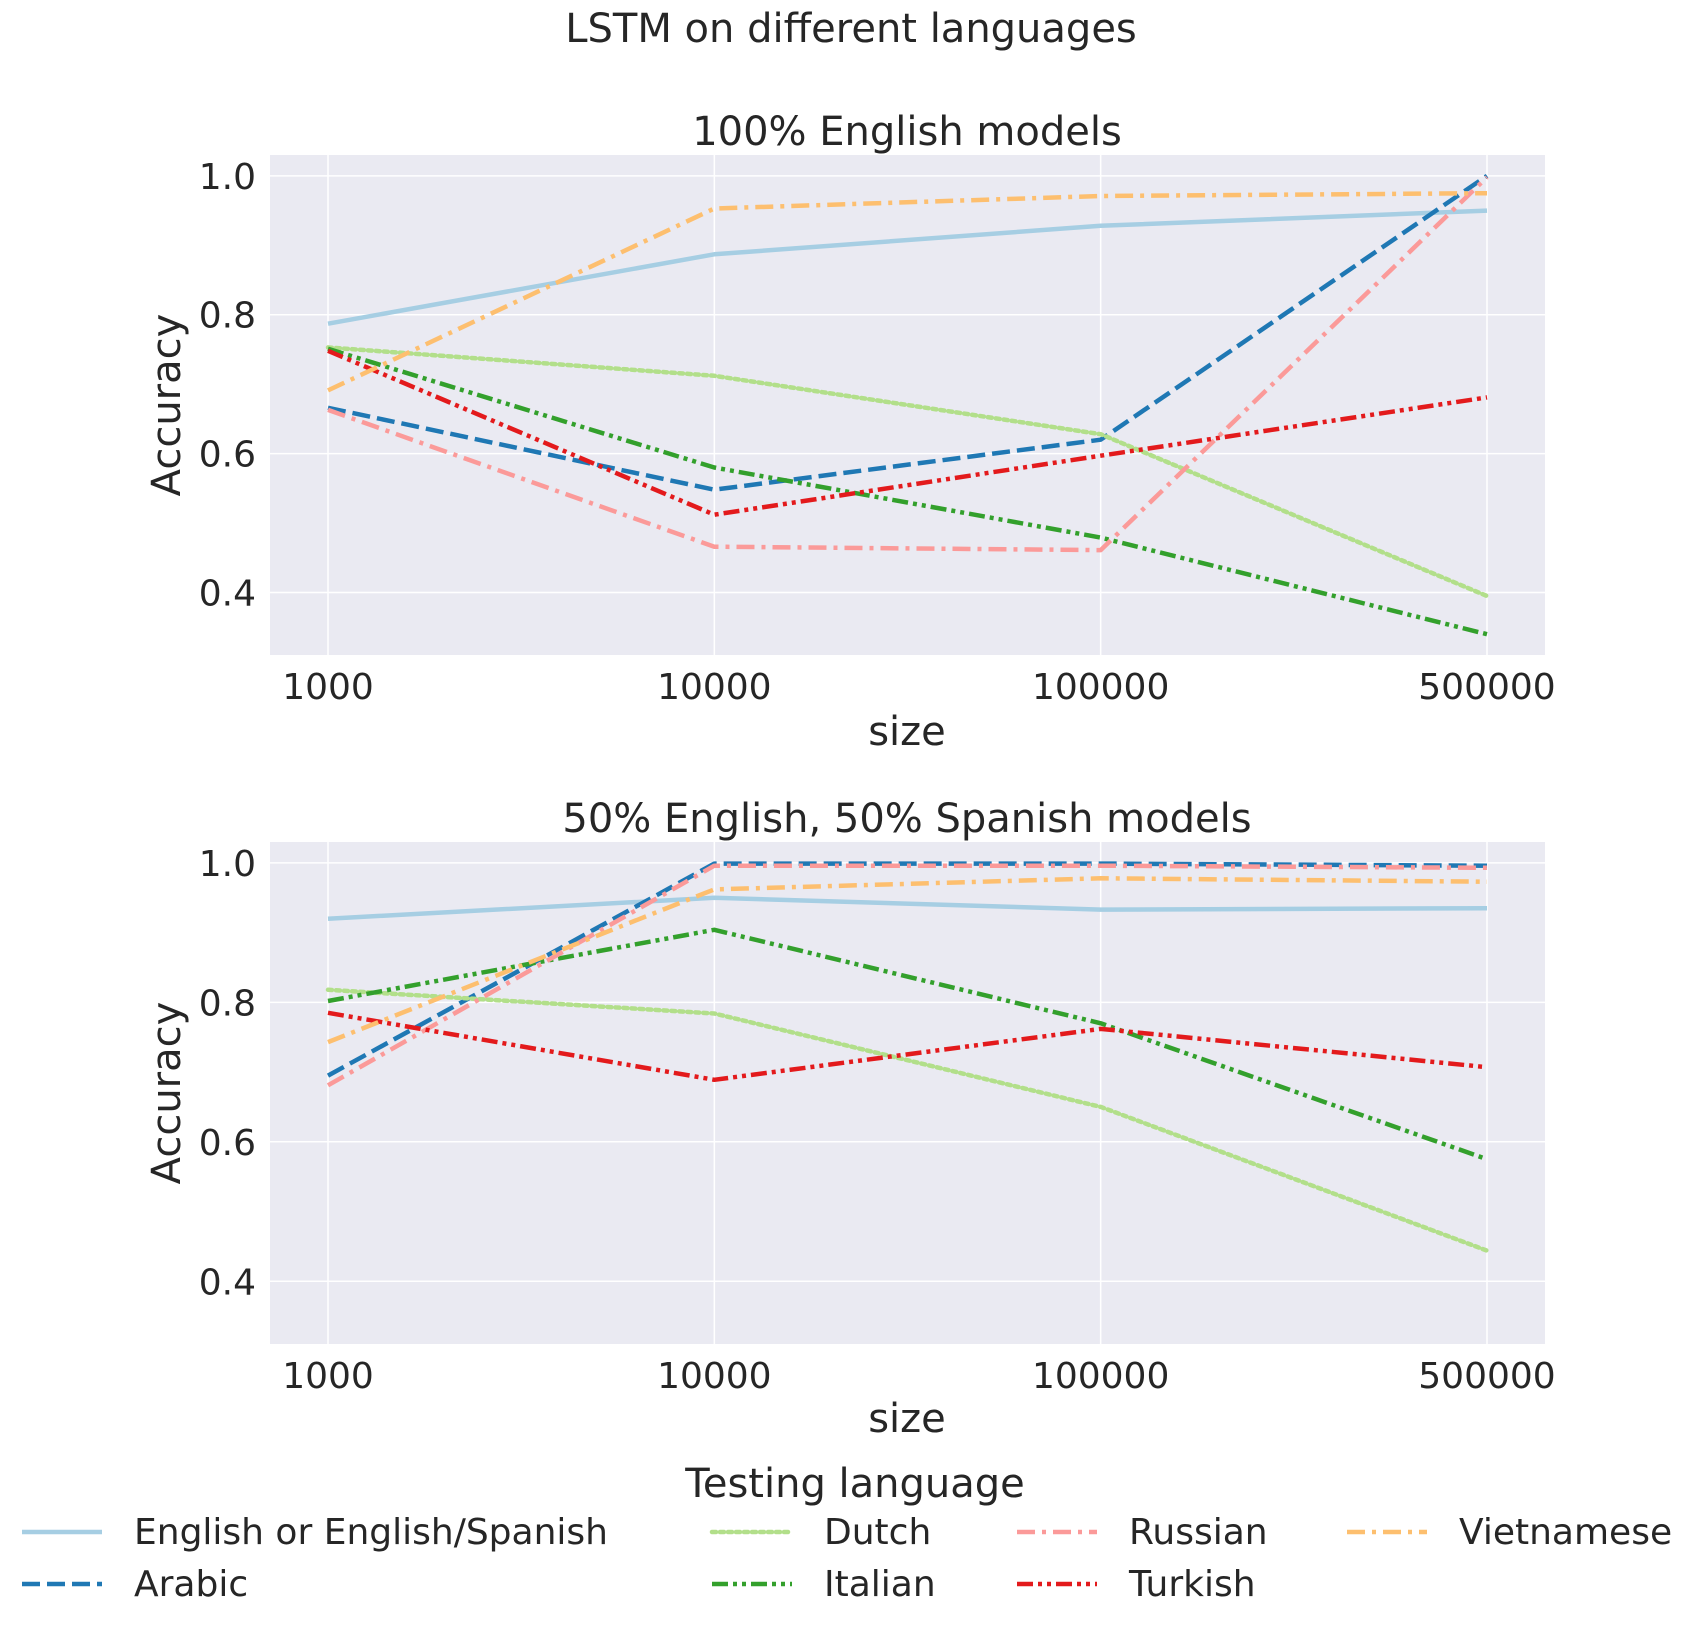 Image resolution: width=1703 pixels, height=1641 pixels. I want to click on legend-label: Arabic, so click(191, 1584).